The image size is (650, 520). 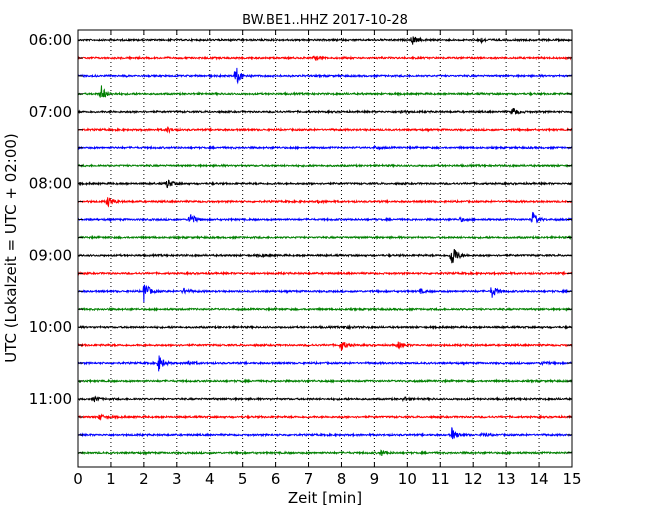 I want to click on x-tick-label: 7, so click(x=309, y=479).